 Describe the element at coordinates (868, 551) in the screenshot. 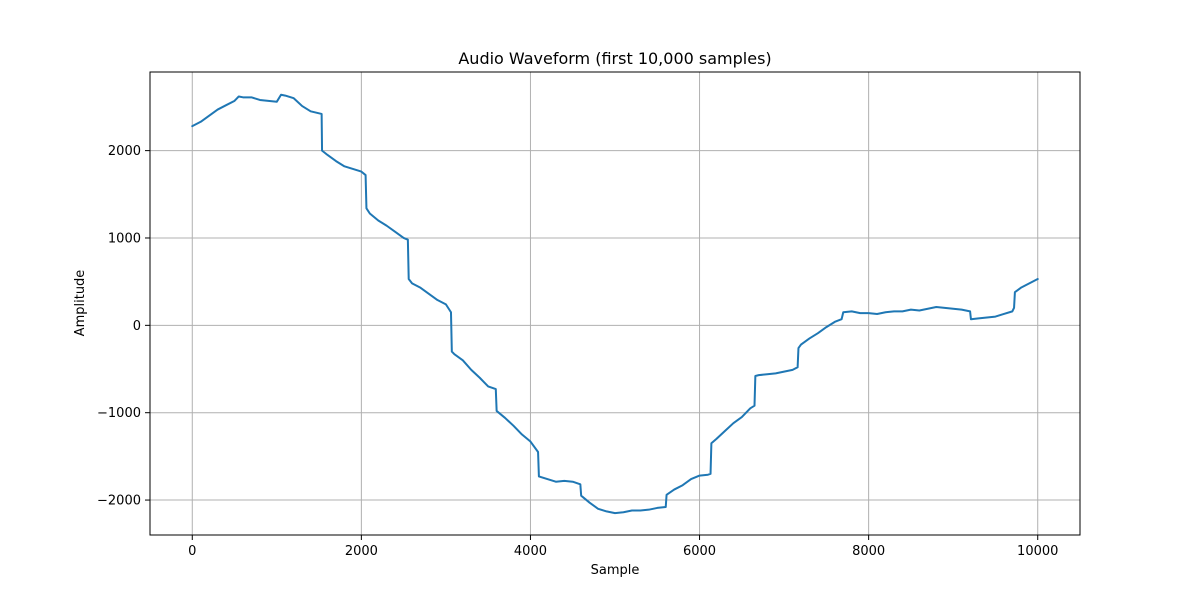

I see `x-tick-label: 8000` at that location.